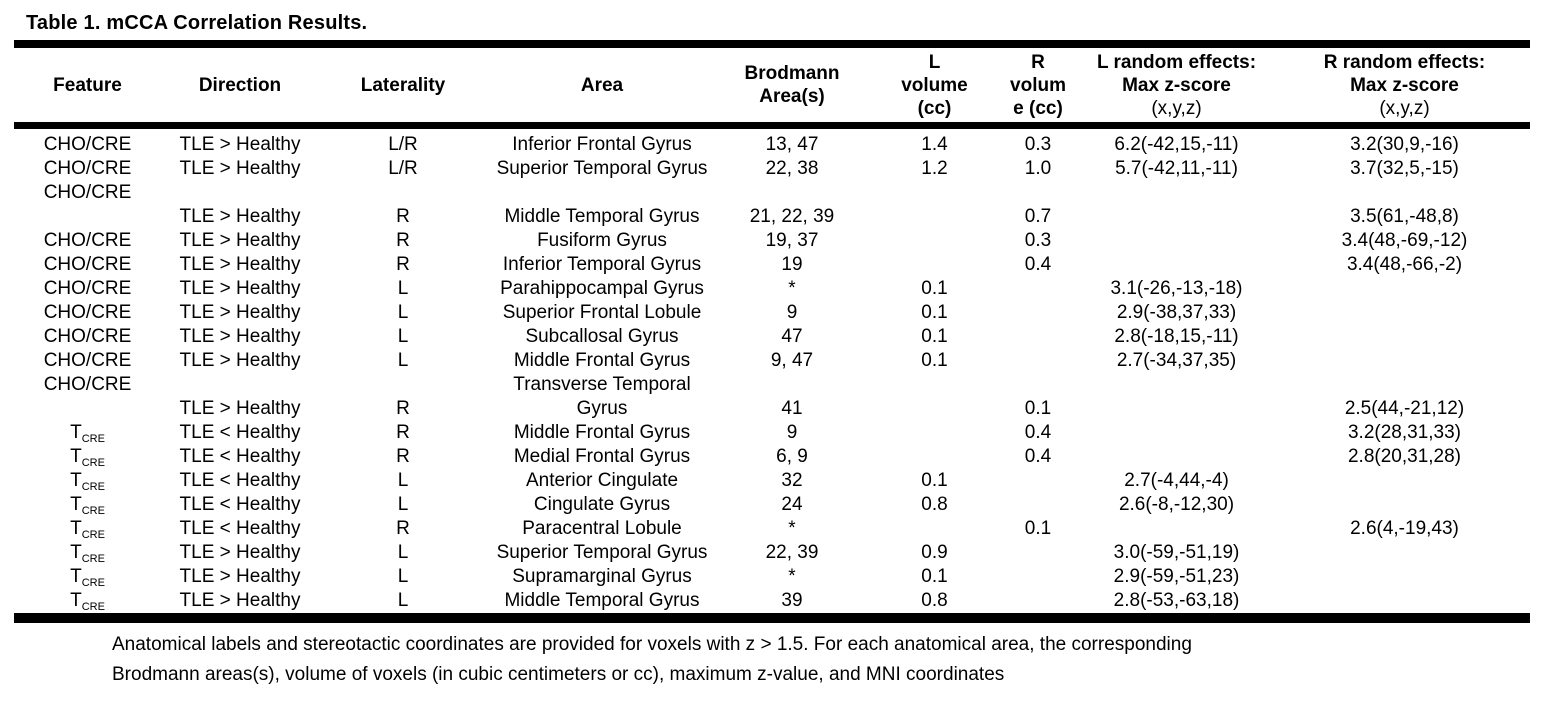 The image size is (1558, 710). I want to click on cell-r-volume: 1.0, so click(1038, 168).